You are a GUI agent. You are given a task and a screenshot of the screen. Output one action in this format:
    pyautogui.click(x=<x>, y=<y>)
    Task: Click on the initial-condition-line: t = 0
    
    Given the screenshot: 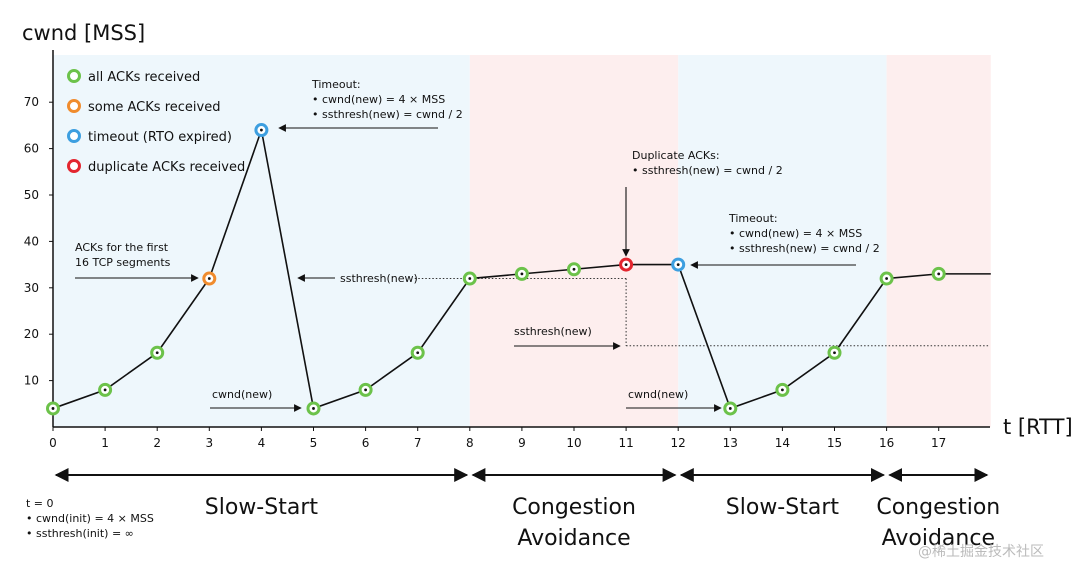 What is the action you would take?
    pyautogui.click(x=40, y=503)
    